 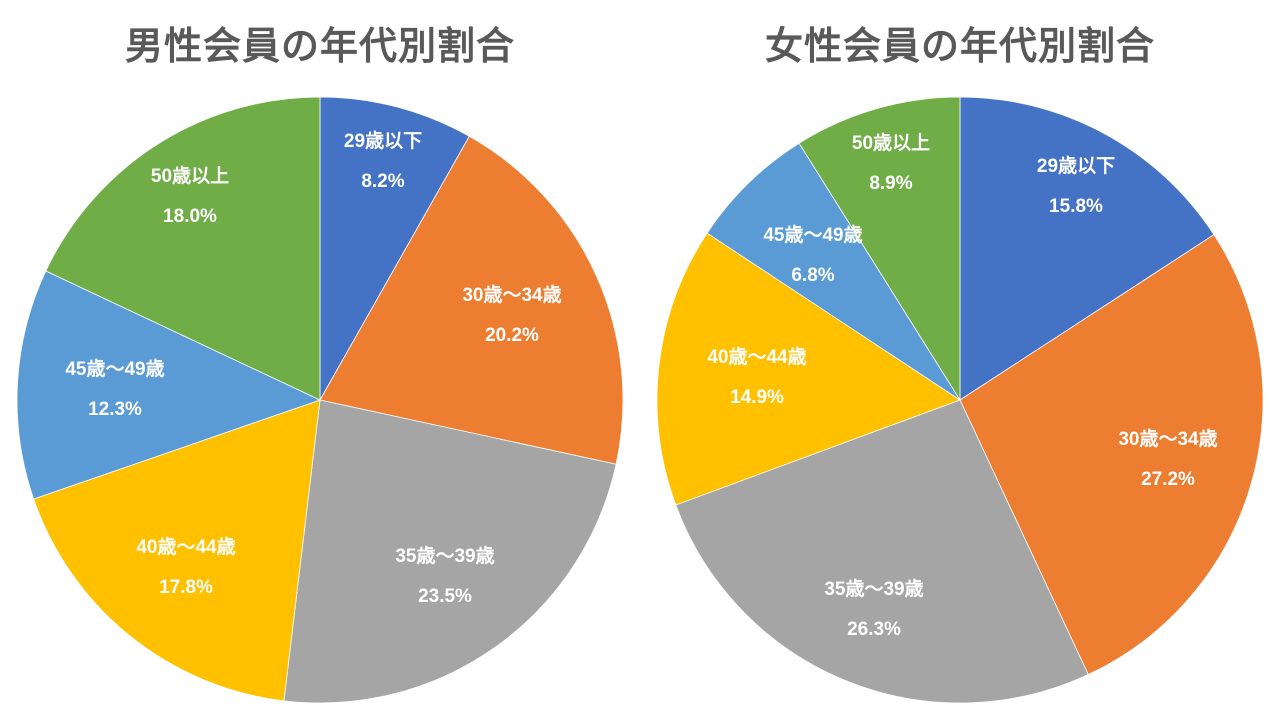 What do you see at coordinates (757, 397) in the screenshot?
I see `slice-value: 14.9%` at bounding box center [757, 397].